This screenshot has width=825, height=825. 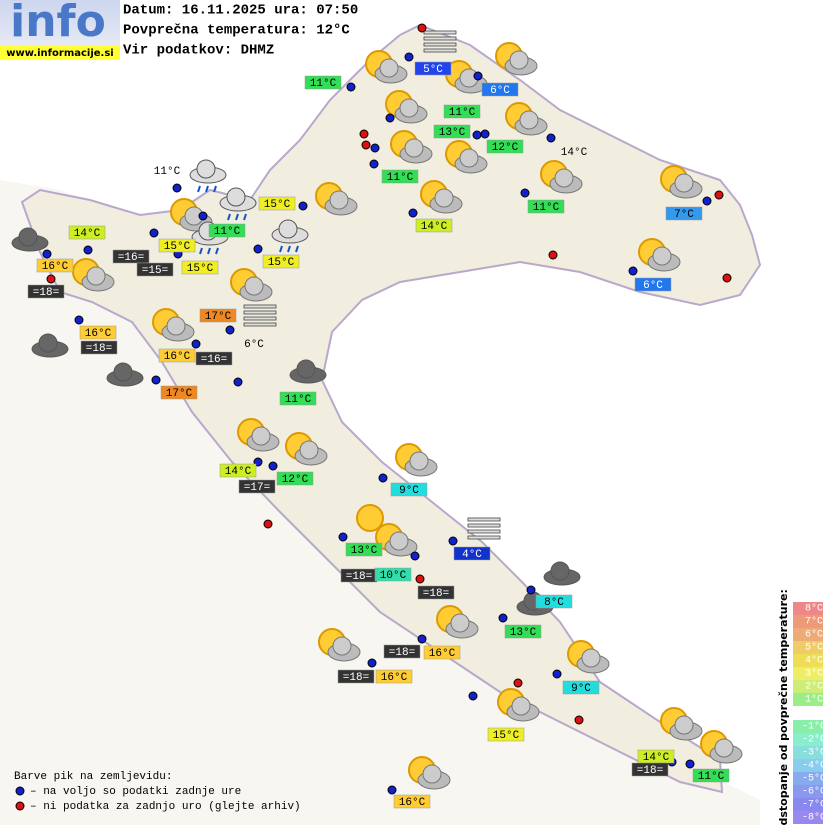 I want to click on temp-label: 8°C, so click(x=554, y=603).